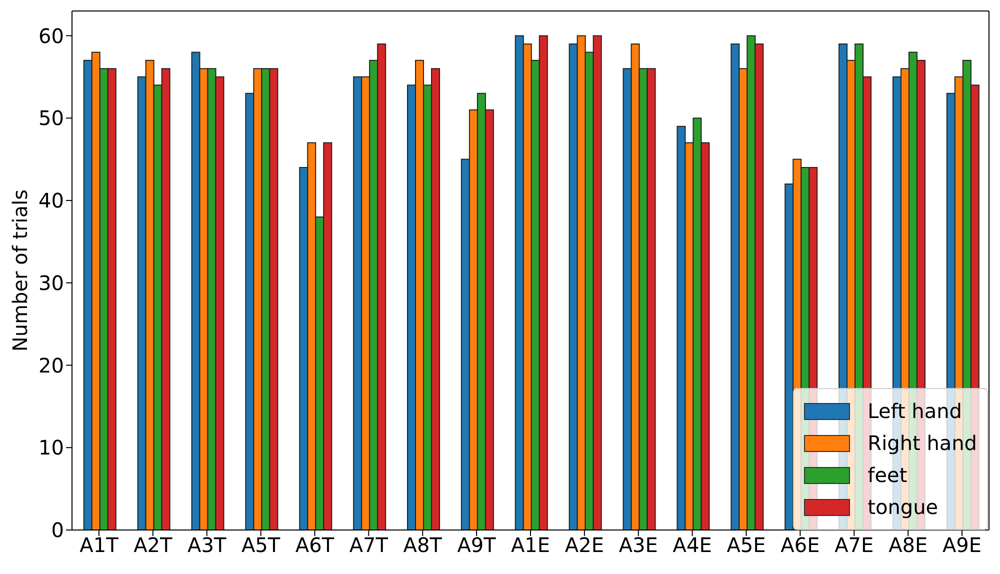 The width and height of the screenshot is (1000, 574). What do you see at coordinates (154, 545) in the screenshot?
I see `x-tick-label: A2T` at bounding box center [154, 545].